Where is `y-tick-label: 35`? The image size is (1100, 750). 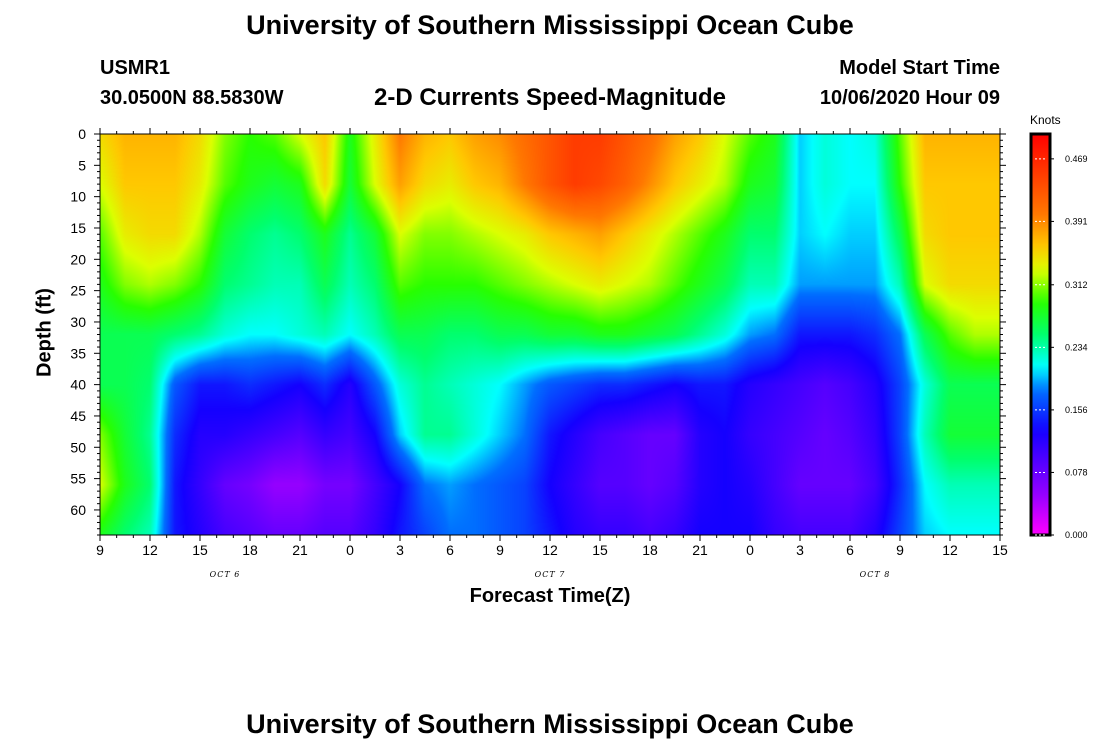 y-tick-label: 35 is located at coordinates (78, 353).